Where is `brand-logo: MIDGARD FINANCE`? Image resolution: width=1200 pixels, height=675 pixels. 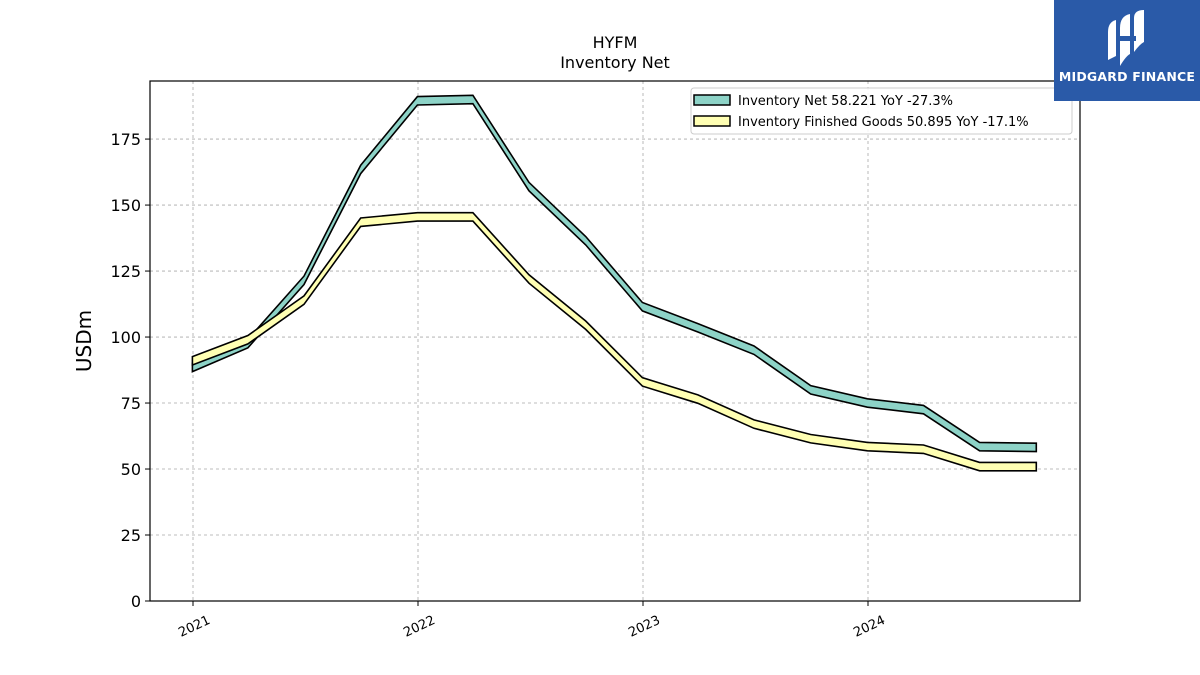
brand-logo: MIDGARD FINANCE is located at coordinates (1127, 50).